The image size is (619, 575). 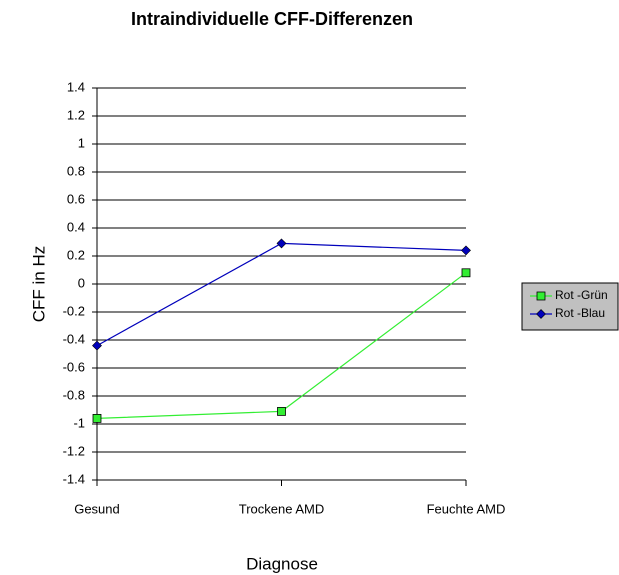 What do you see at coordinates (79, 422) in the screenshot?
I see `y-tick-label: -1` at bounding box center [79, 422].